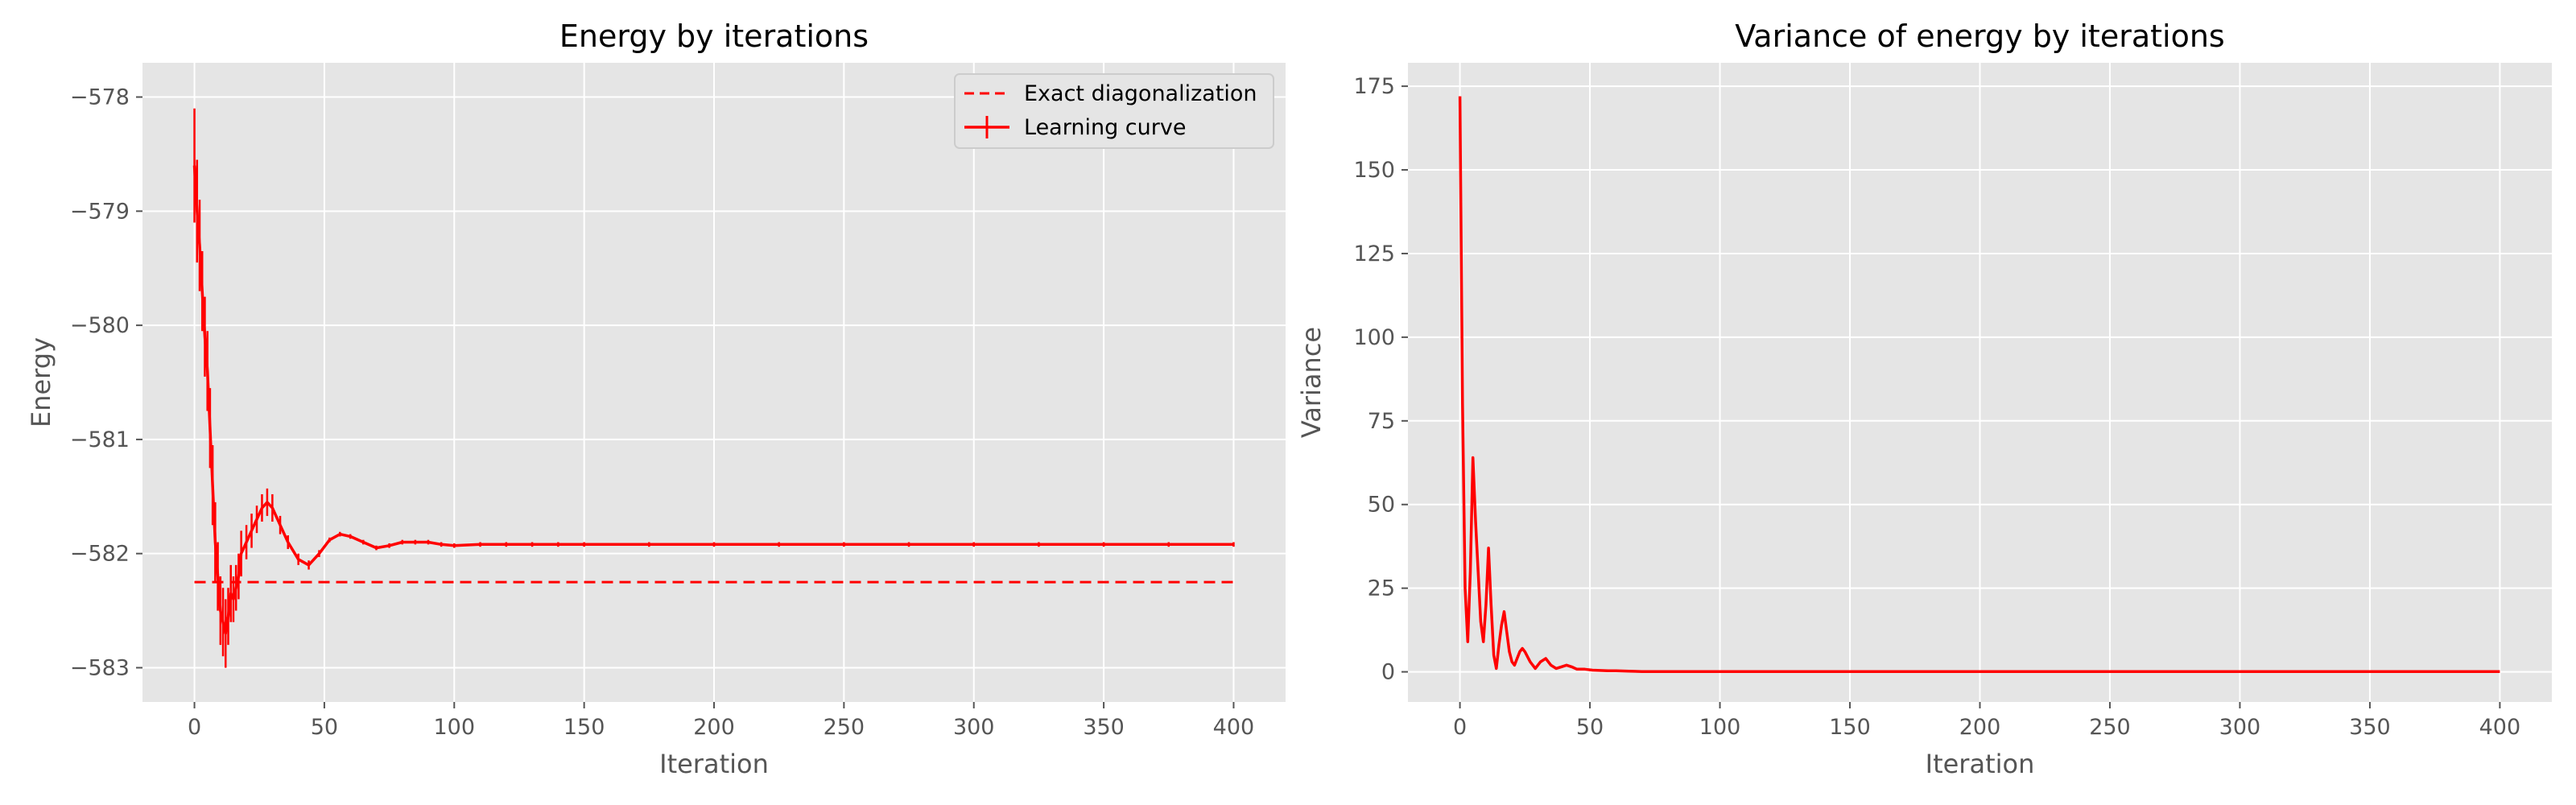 The width and height of the screenshot is (2576, 805). What do you see at coordinates (1374, 337) in the screenshot?
I see `y-tick-label: 100` at bounding box center [1374, 337].